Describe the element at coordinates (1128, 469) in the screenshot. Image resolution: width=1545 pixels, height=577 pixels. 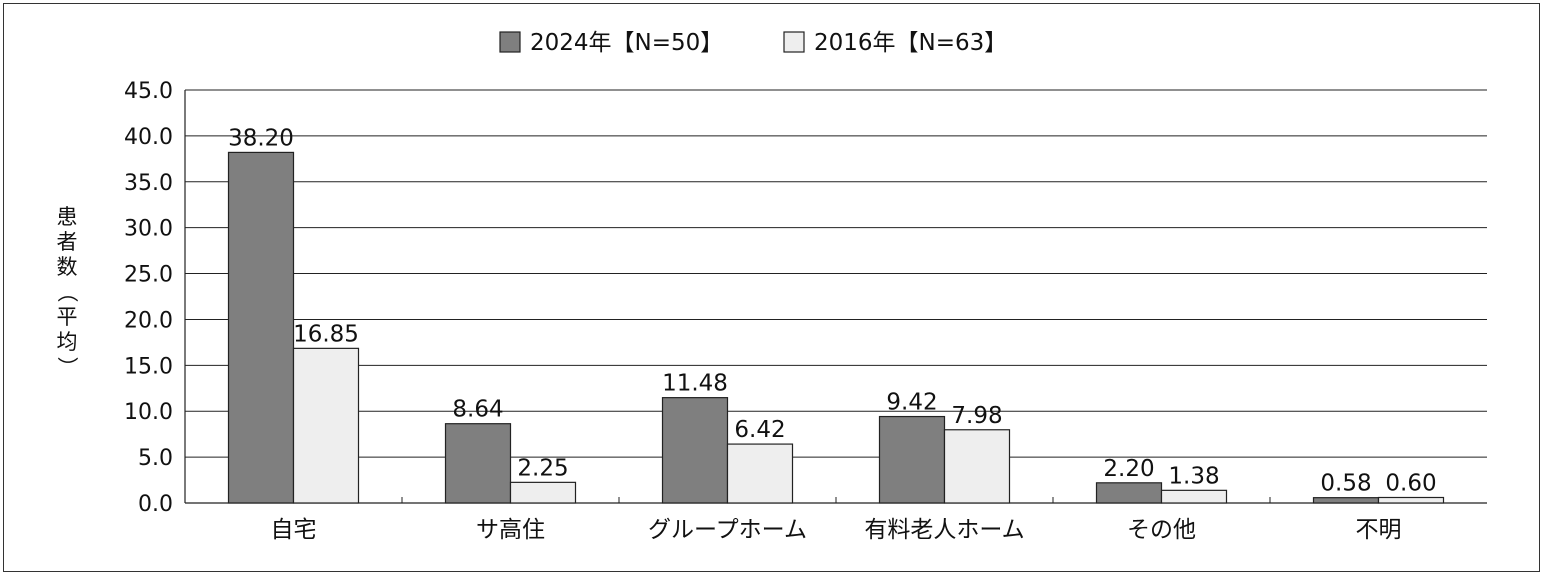
I see `data-label: 2.20` at that location.